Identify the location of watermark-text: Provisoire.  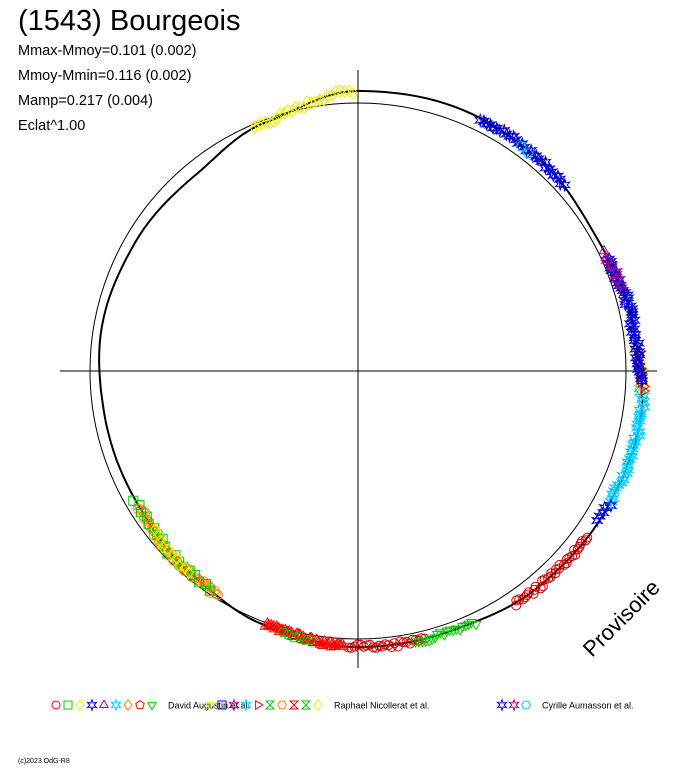
(621, 618).